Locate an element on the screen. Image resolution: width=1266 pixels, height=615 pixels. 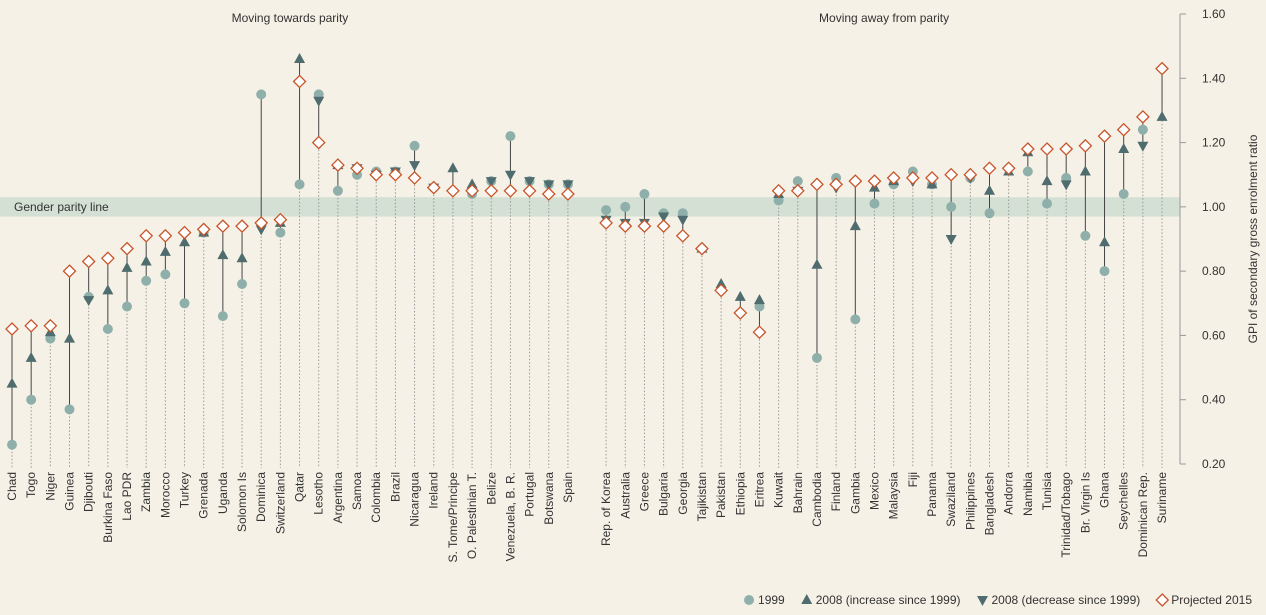
x-tick-label: Turkey is located at coordinates (185, 490).